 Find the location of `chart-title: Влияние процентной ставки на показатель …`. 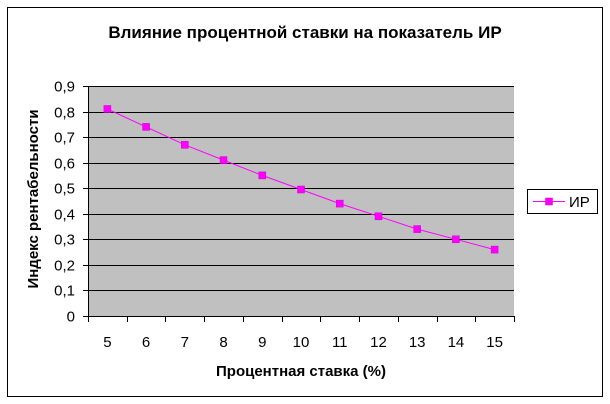

chart-title: Влияние процентной ставки на показатель … is located at coordinates (304, 32).